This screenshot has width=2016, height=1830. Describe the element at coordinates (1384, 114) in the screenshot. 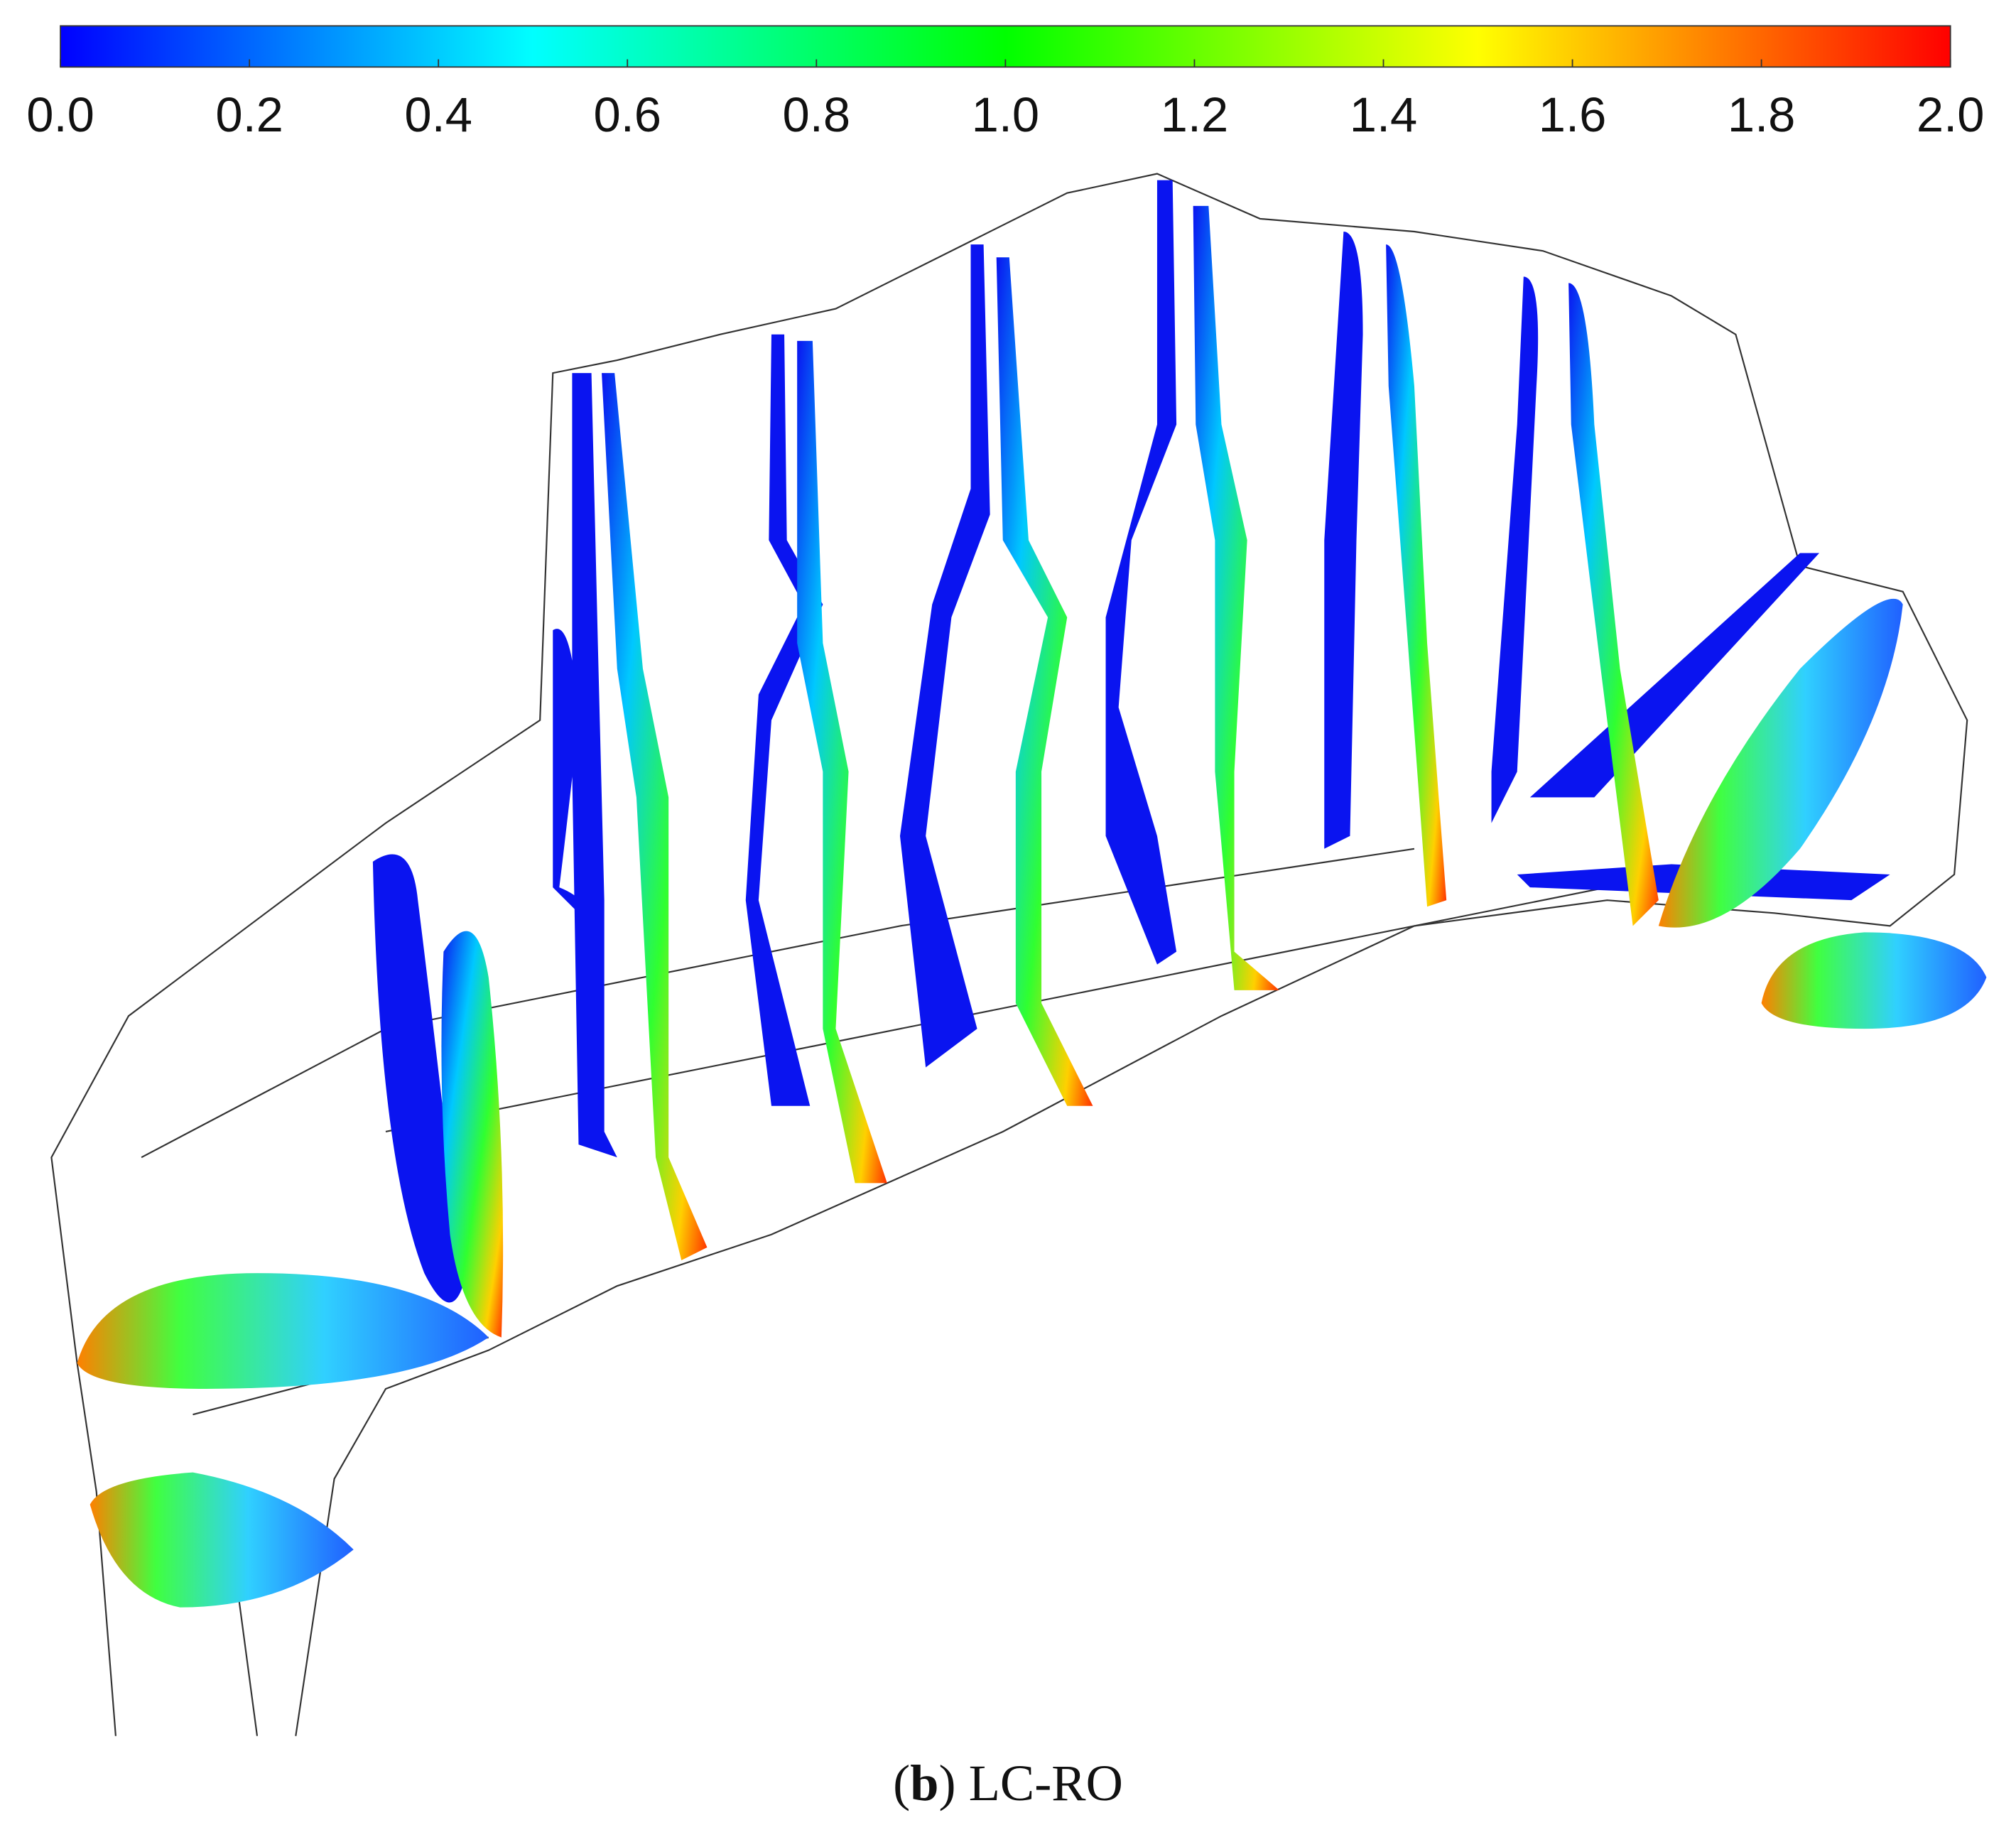

I see `tick-label: 1.4` at that location.